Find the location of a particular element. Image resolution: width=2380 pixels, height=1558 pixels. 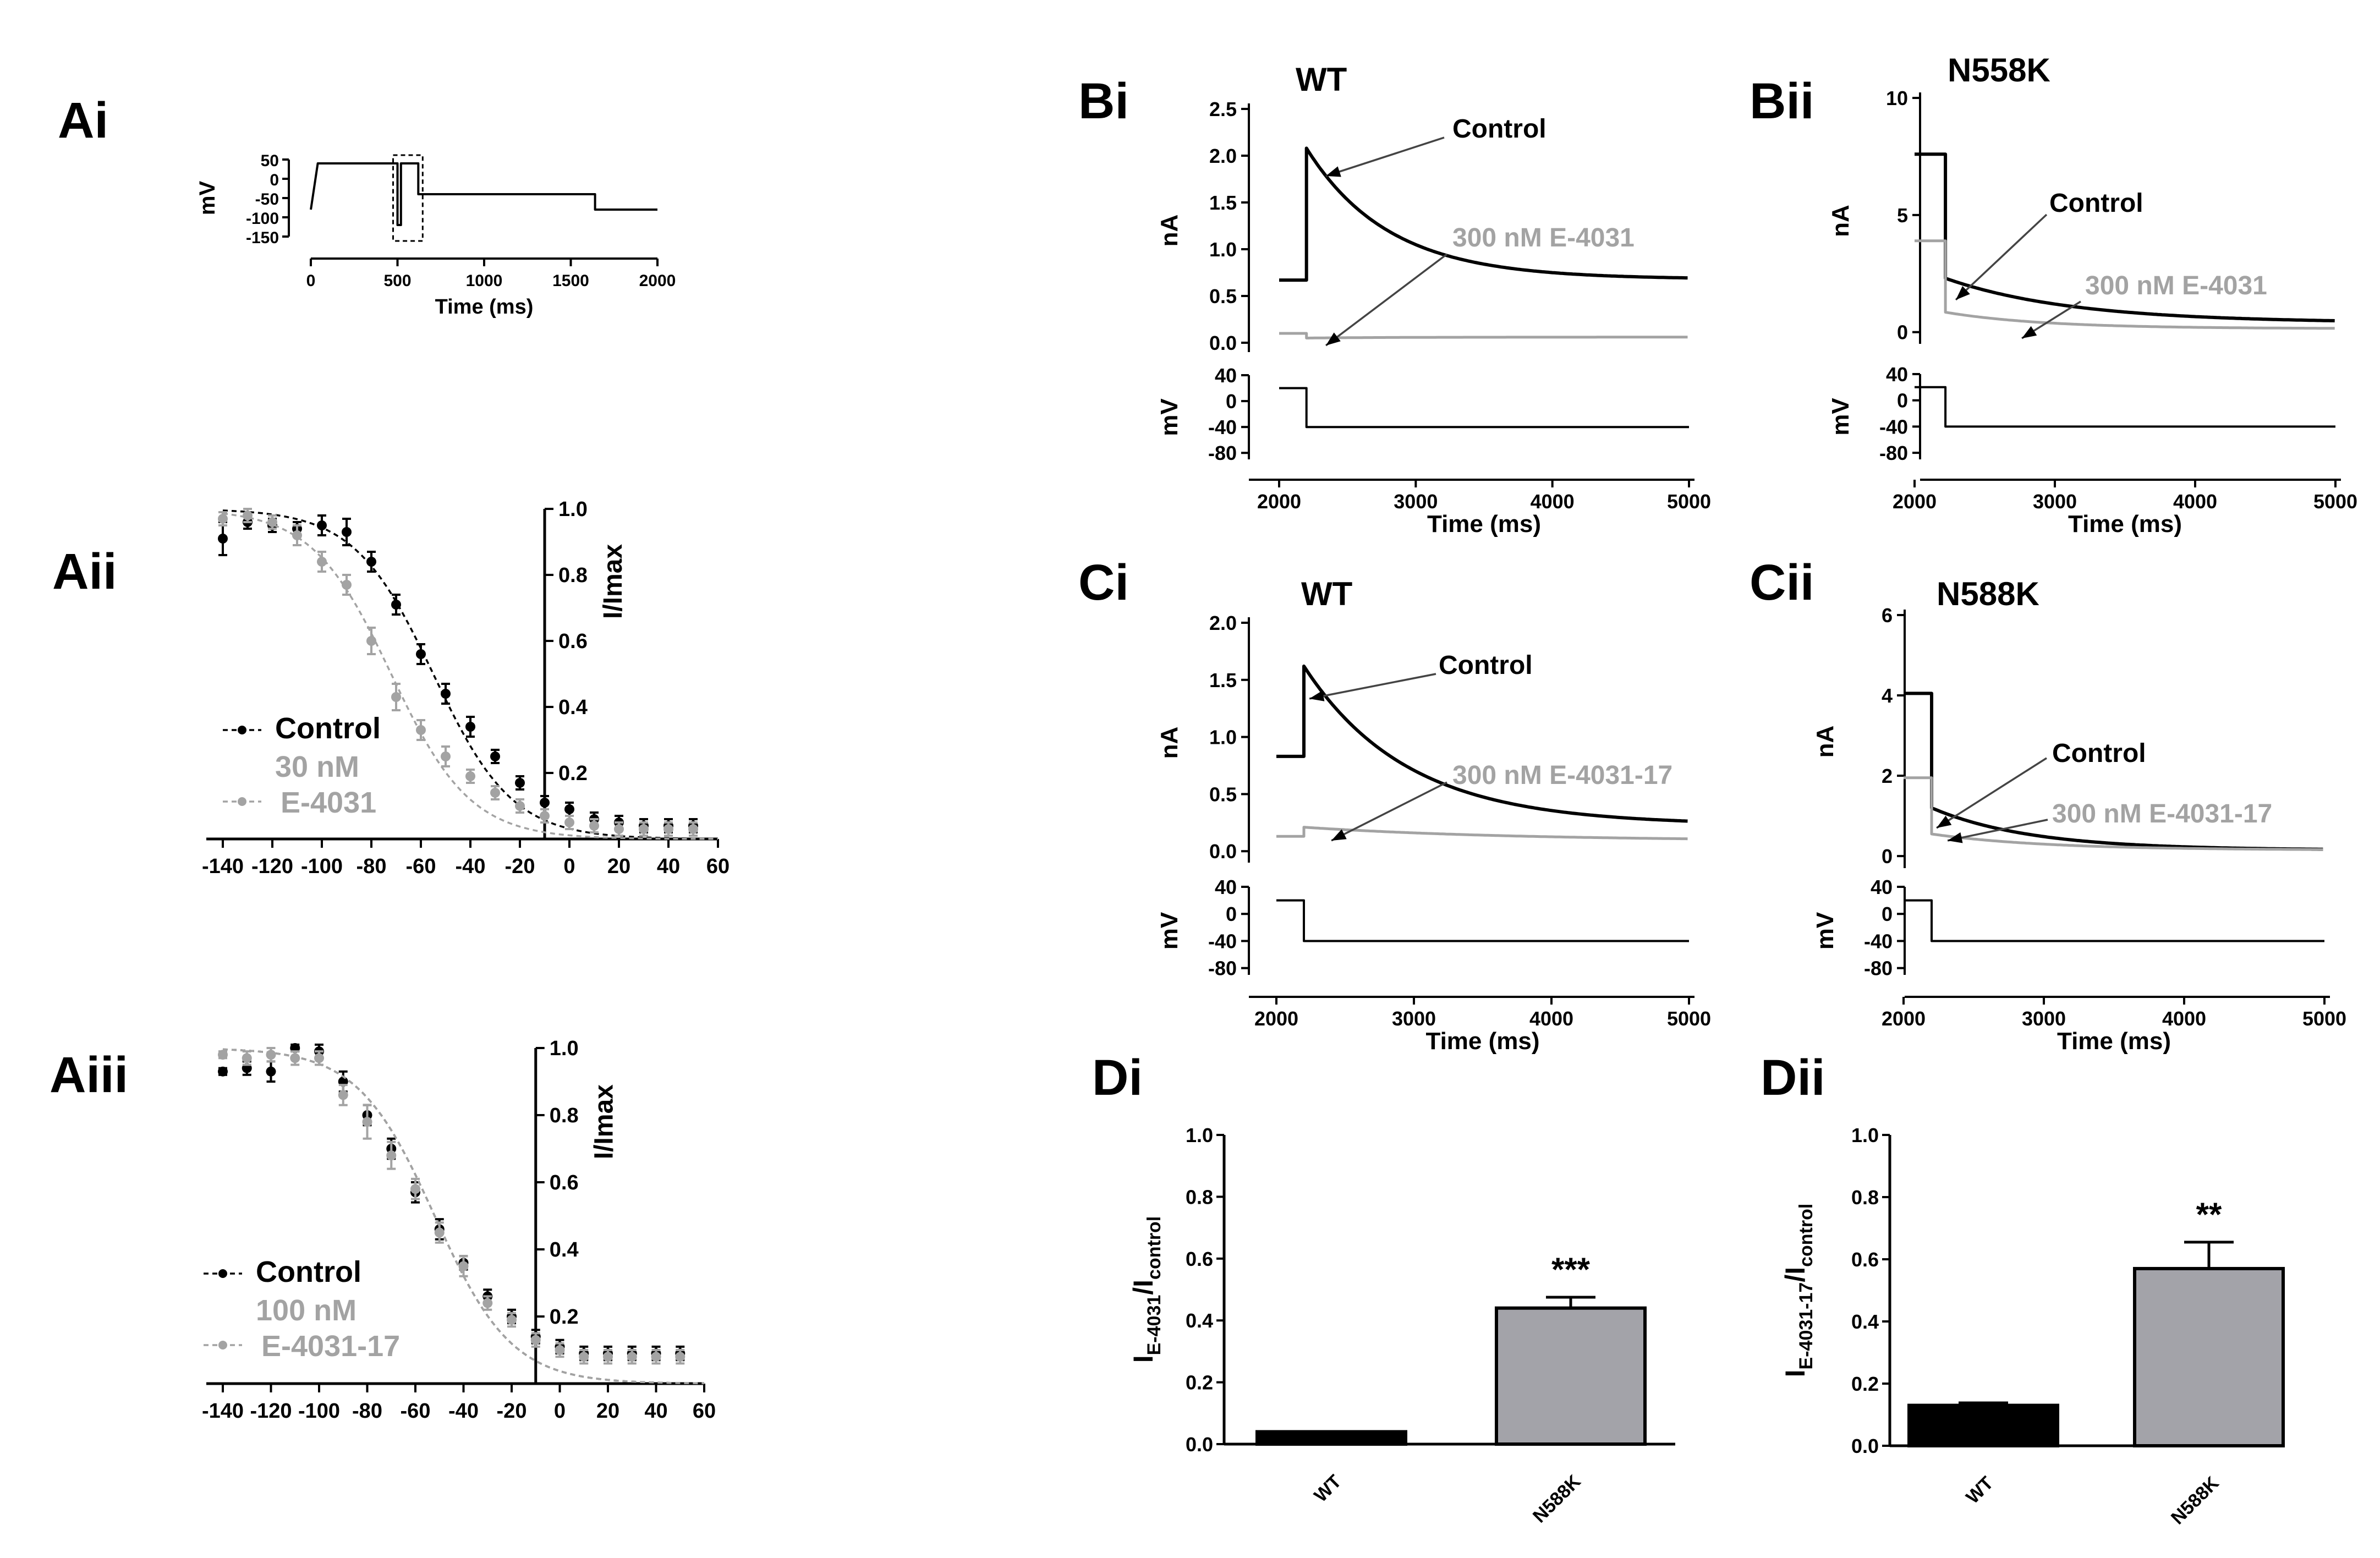

y-axis-label-subscript: E-4031 is located at coordinates (1154, 1325).